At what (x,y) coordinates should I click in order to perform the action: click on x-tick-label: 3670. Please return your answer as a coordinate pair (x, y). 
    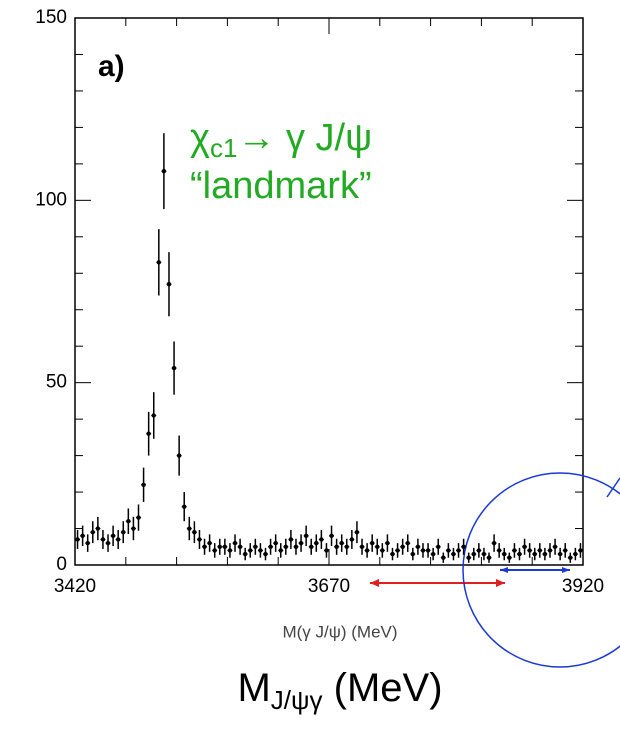
    Looking at the image, I should click on (329, 586).